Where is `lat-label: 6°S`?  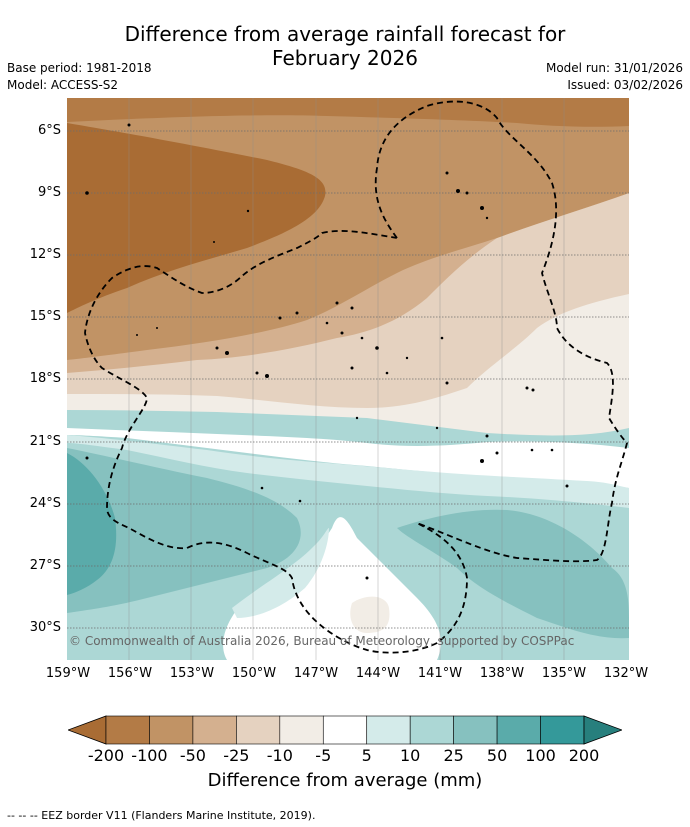 lat-label: 6°S is located at coordinates (49, 130).